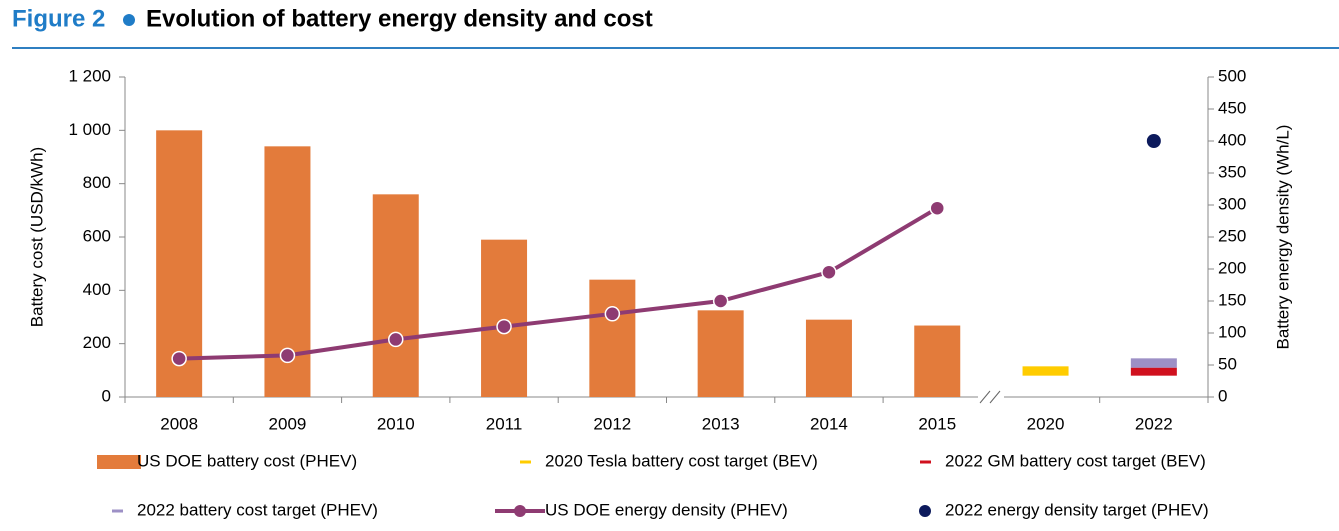 This screenshot has height=531, width=1339. Describe the element at coordinates (1232, 203) in the screenshot. I see `y2-tick-label: 300` at that location.